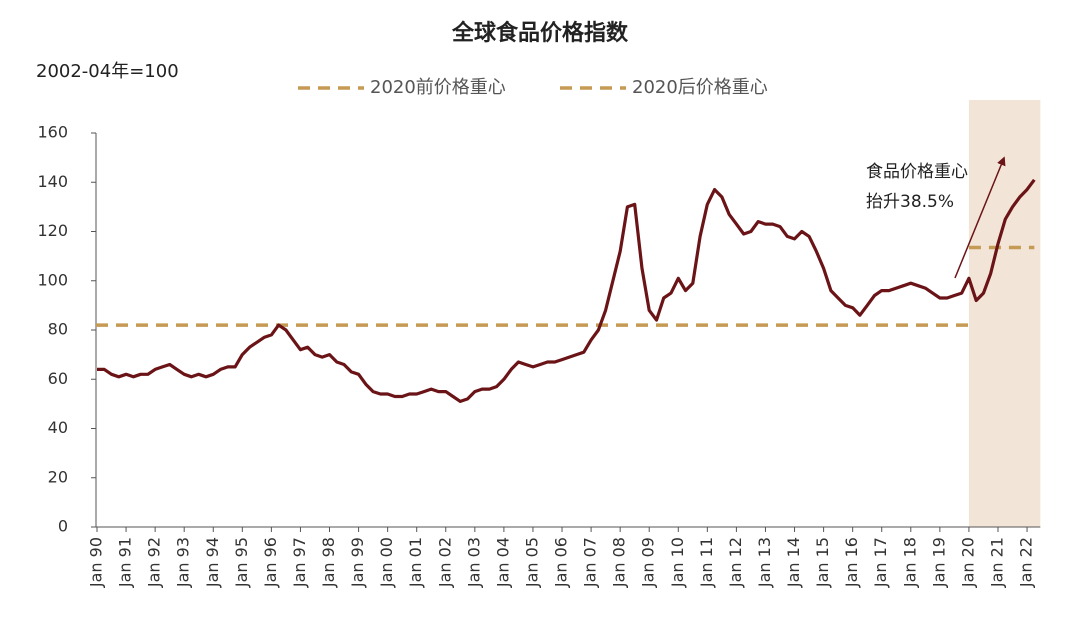 Image resolution: width=1080 pixels, height=641 pixels. I want to click on annotation: 食品价格重心, so click(917, 172).